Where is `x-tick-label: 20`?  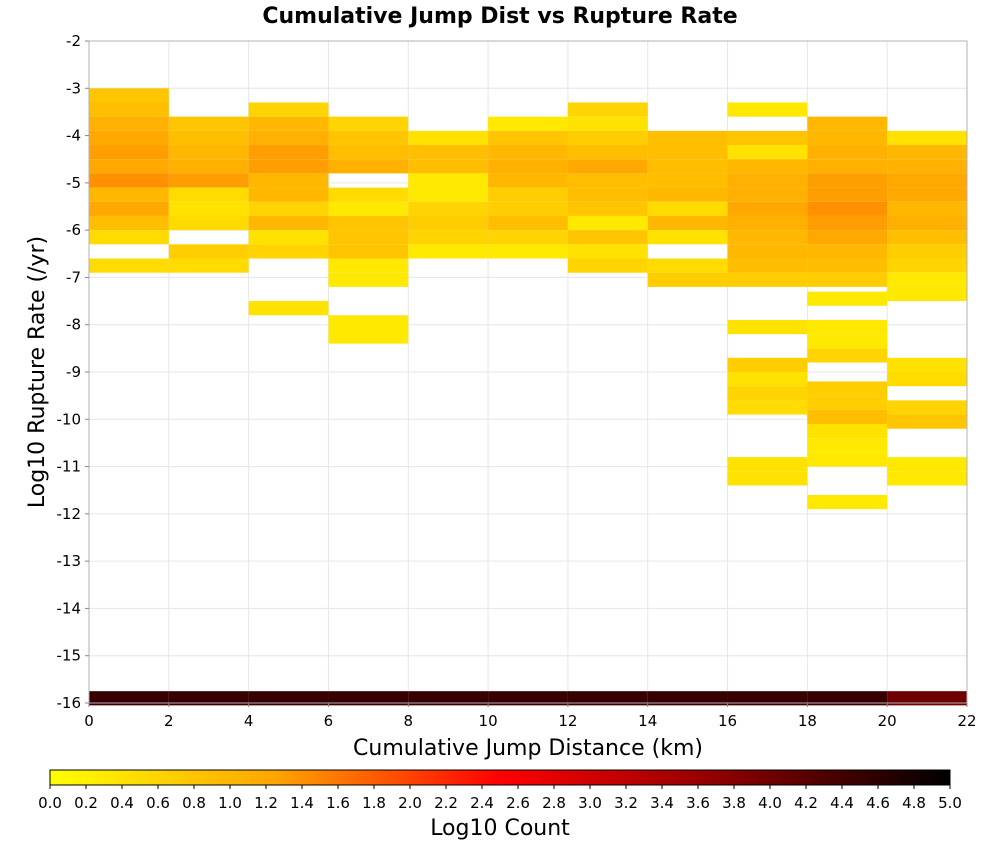 x-tick-label: 20 is located at coordinates (887, 721).